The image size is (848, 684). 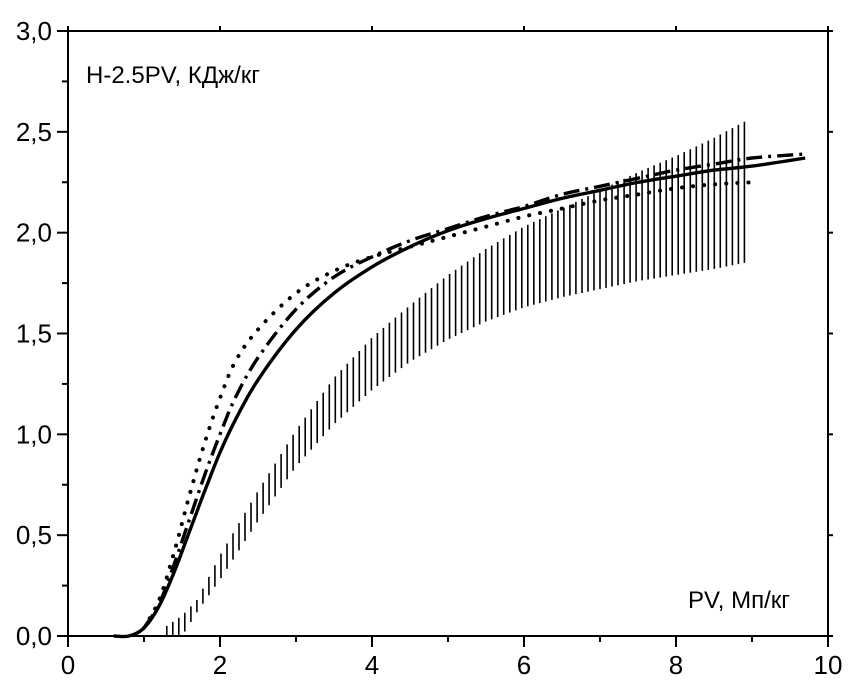 What do you see at coordinates (34, 132) in the screenshot?
I see `y-tick-label: 2,5` at bounding box center [34, 132].